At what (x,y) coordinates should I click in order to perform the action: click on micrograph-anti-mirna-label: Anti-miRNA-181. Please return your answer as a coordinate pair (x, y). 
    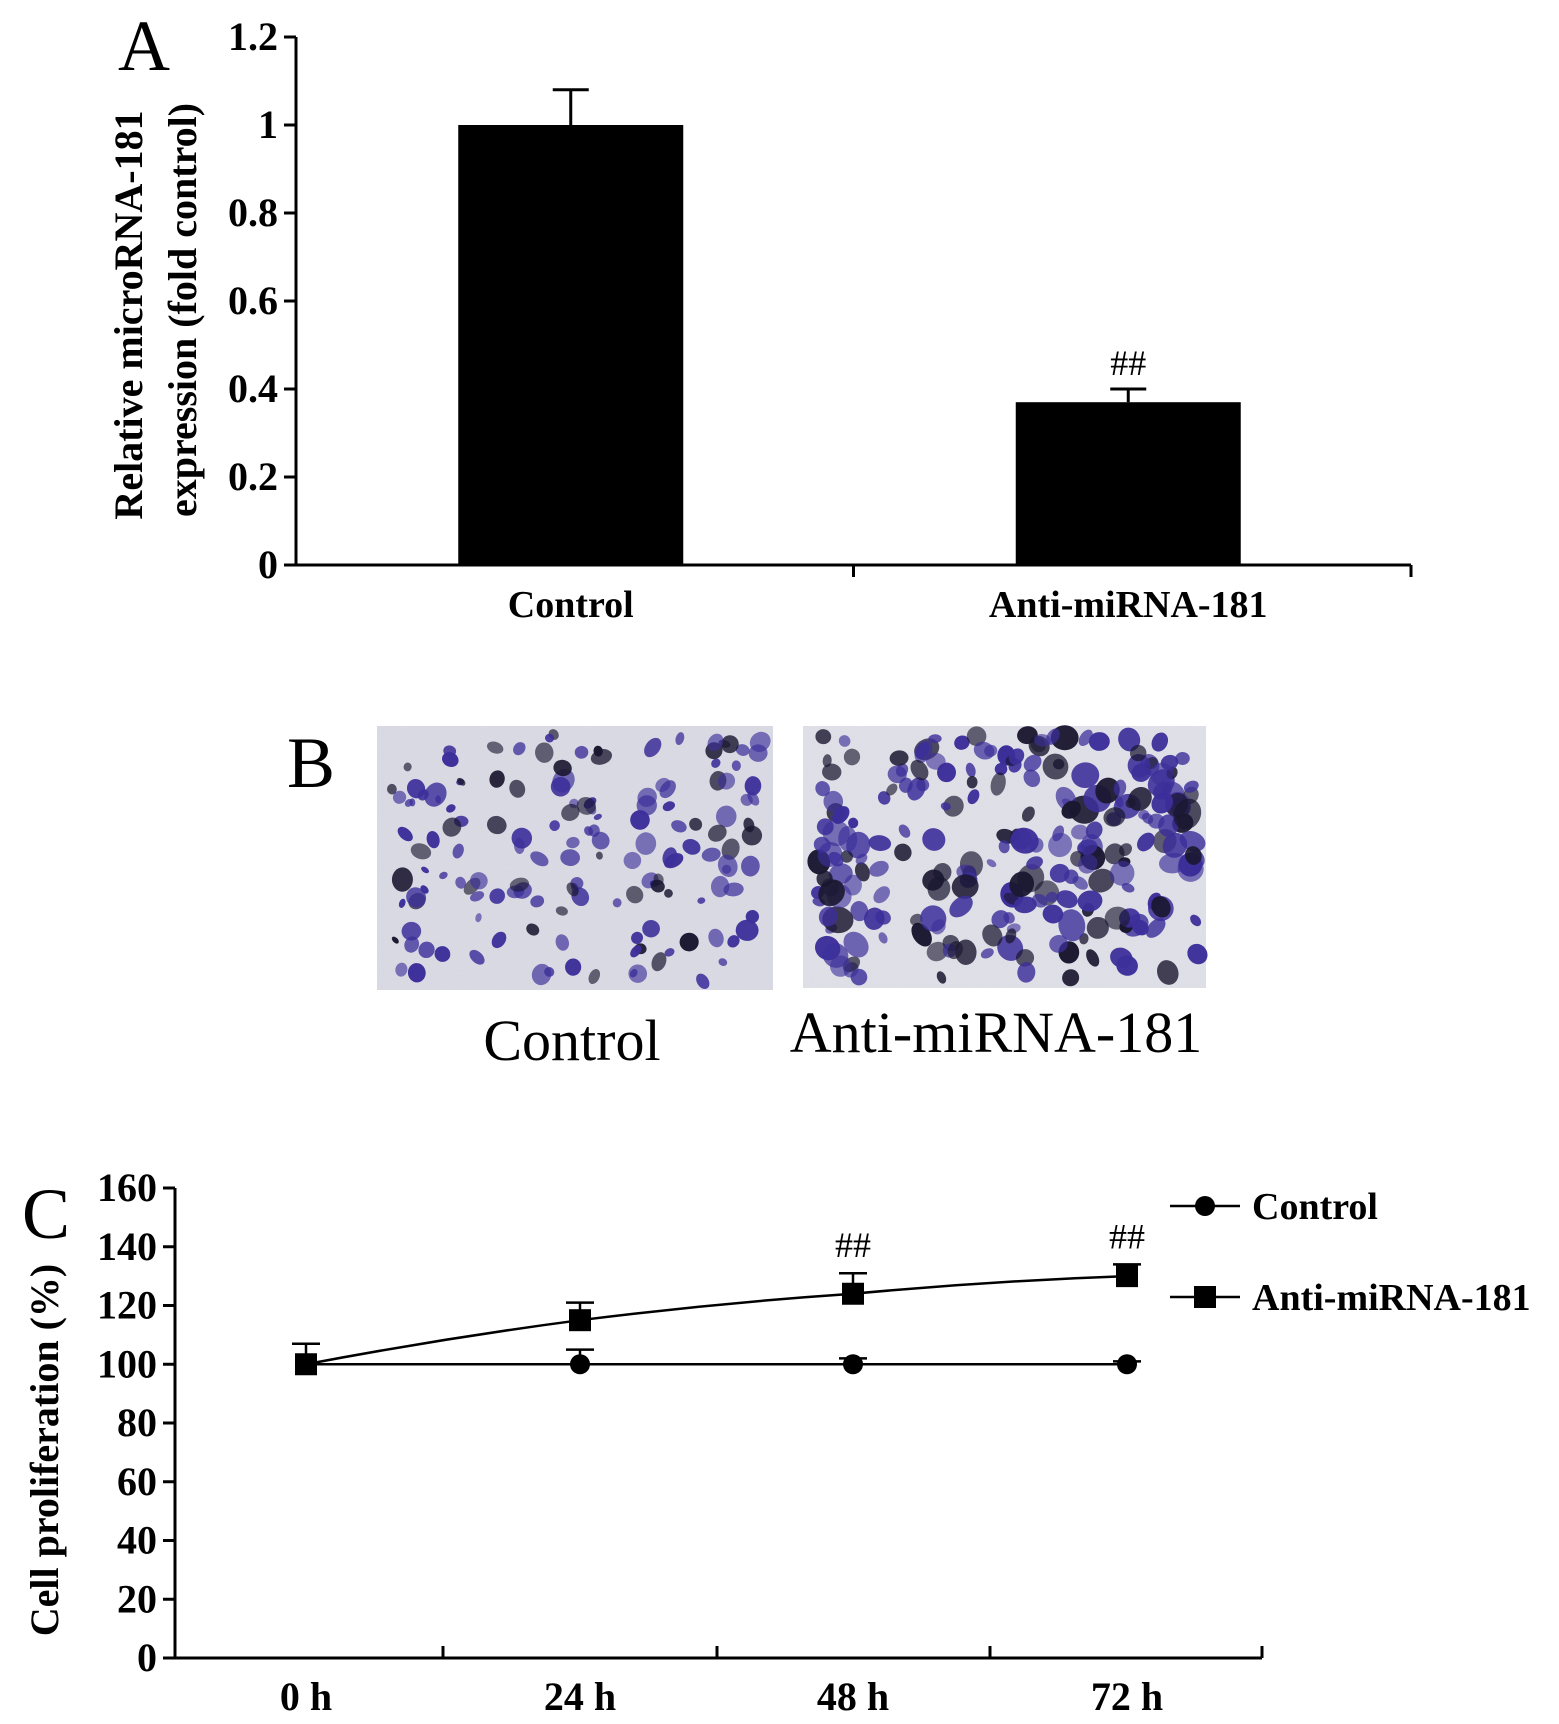
    Looking at the image, I should click on (996, 1032).